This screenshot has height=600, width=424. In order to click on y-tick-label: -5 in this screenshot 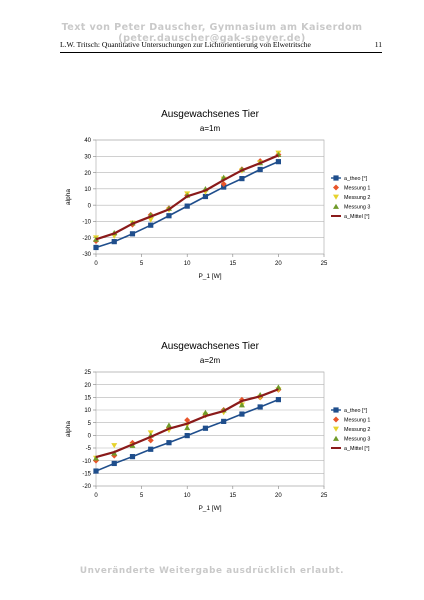, I will do `click(89, 449)`.